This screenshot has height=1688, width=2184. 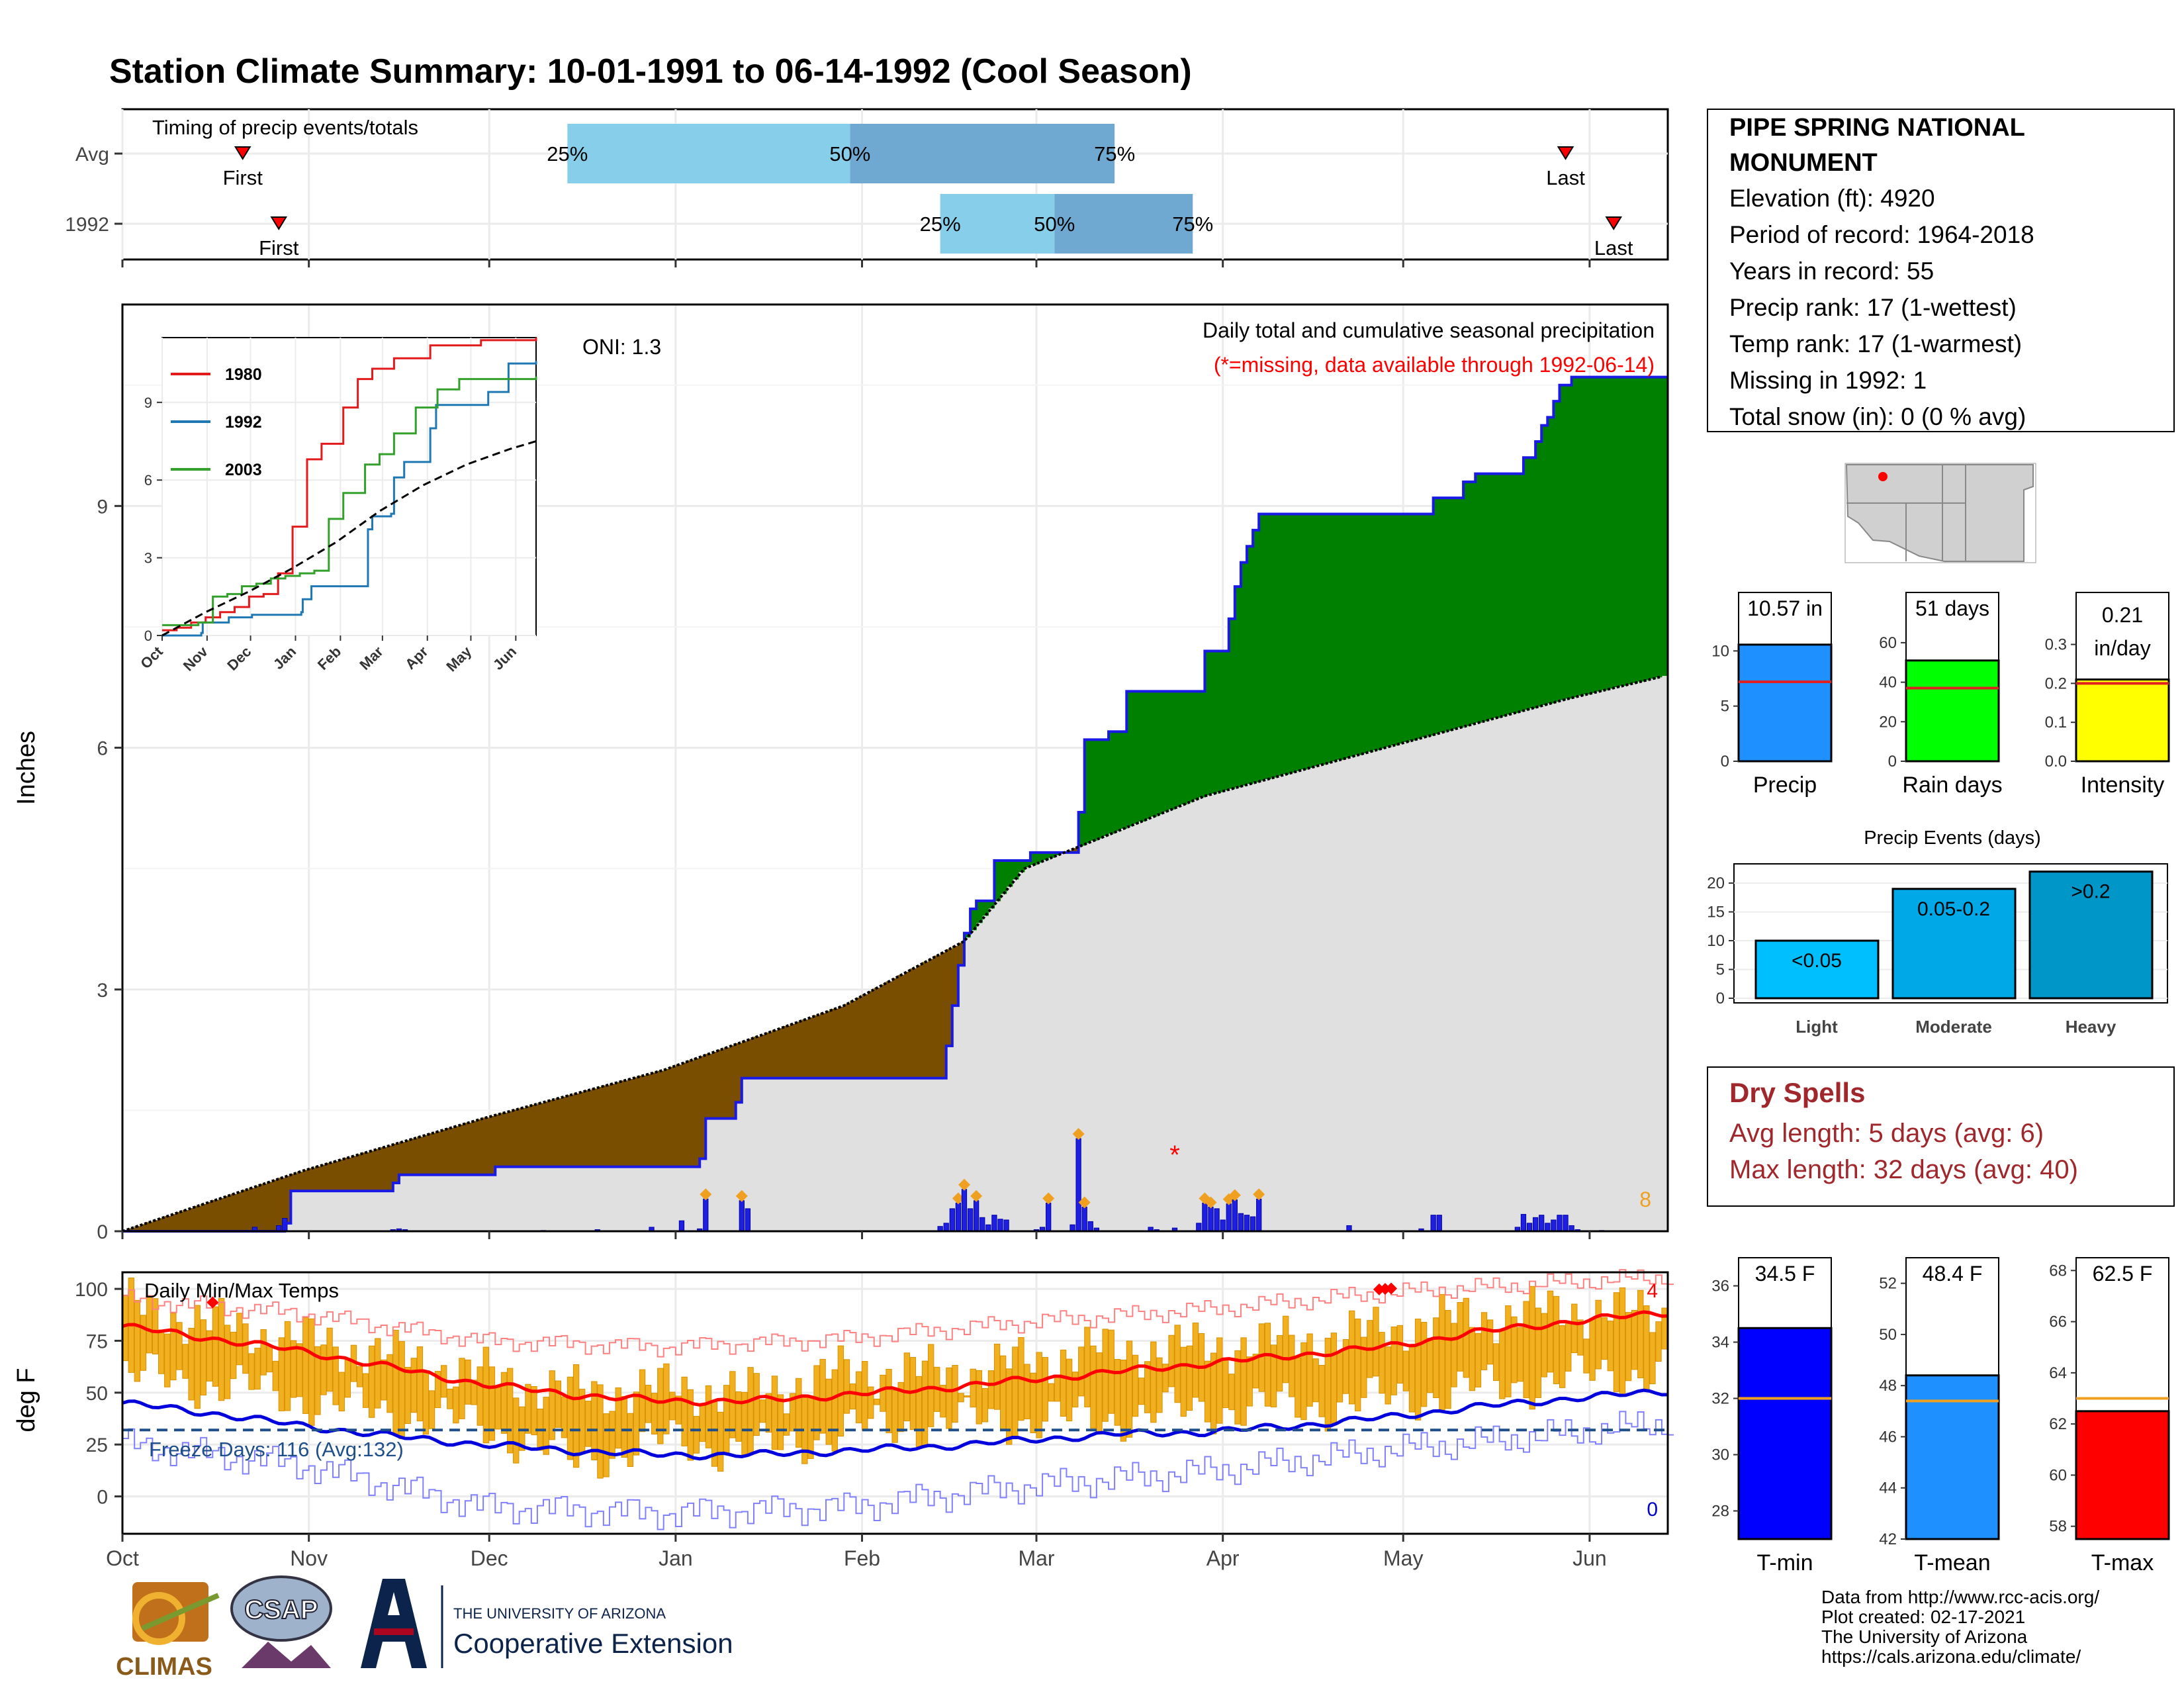 What do you see at coordinates (349, 501) in the screenshot?
I see `inset-series-2003` at bounding box center [349, 501].